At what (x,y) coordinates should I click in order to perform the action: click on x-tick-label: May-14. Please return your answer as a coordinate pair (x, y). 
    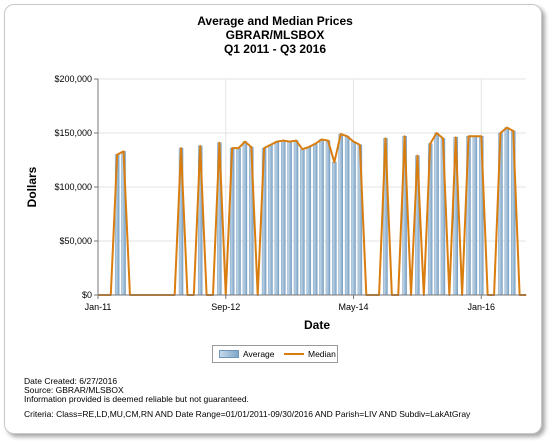
    Looking at the image, I should click on (354, 307).